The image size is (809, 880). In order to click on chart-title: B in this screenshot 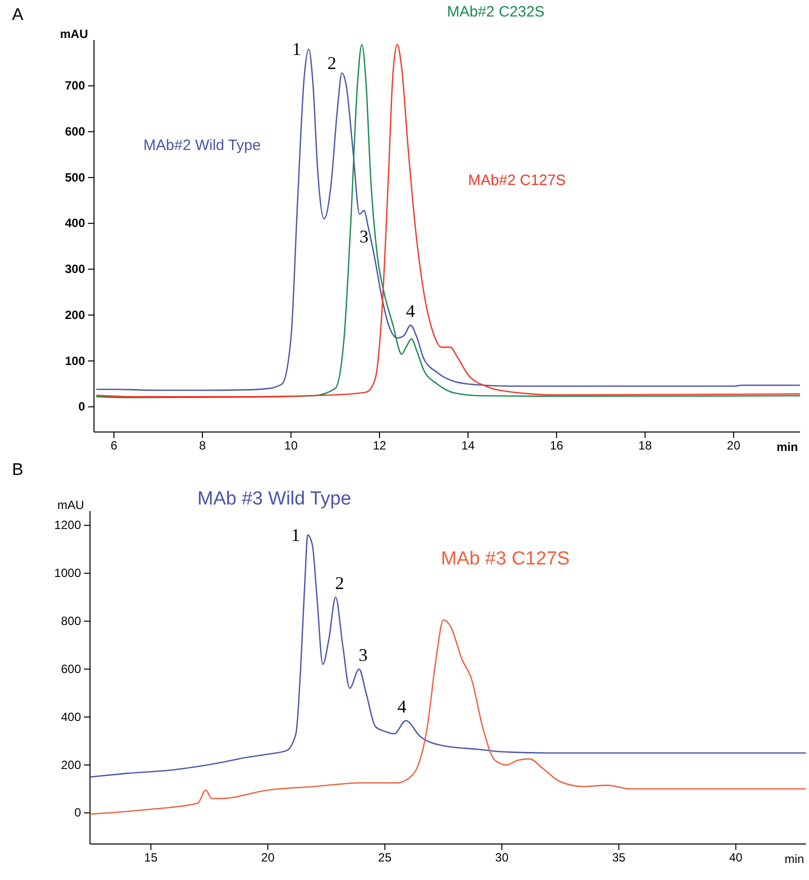, I will do `click(18, 469)`.